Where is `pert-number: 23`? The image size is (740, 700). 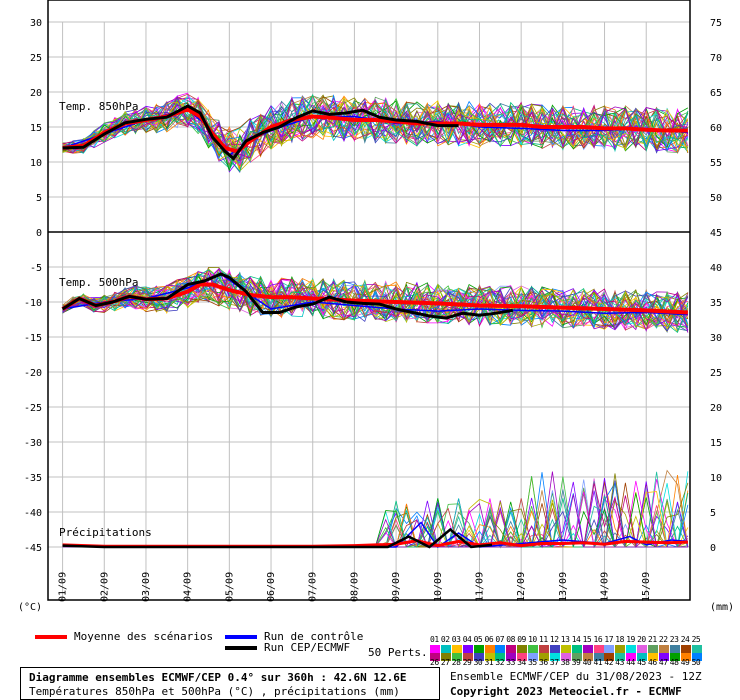
pert-number: 23 is located at coordinates (674, 639).